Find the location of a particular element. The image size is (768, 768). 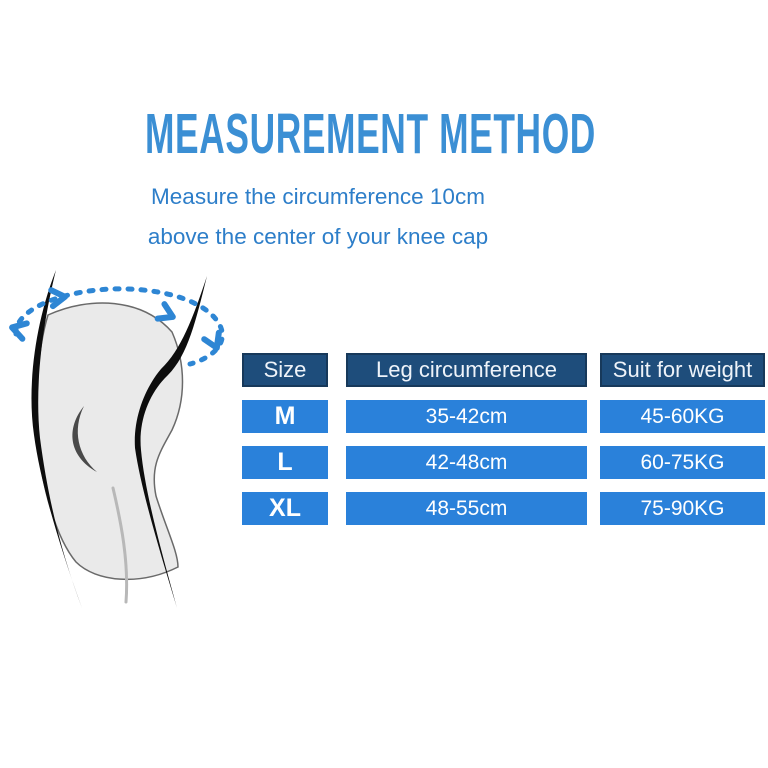

leg-circumference-value: 35-42cm is located at coordinates (466, 416).